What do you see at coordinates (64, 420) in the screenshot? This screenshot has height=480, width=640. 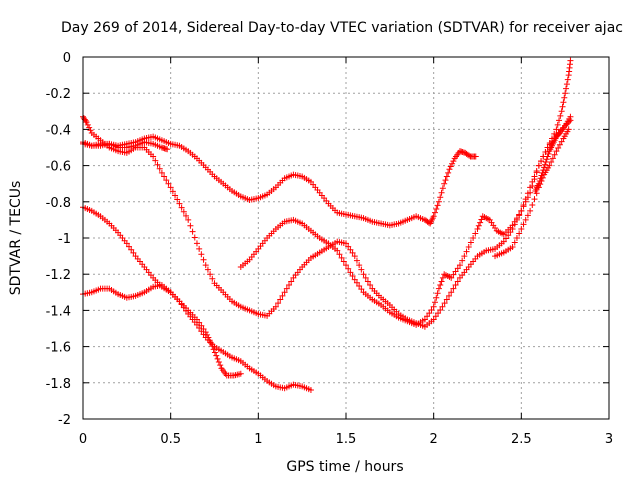 I see `y-tick-label: -2` at bounding box center [64, 420].